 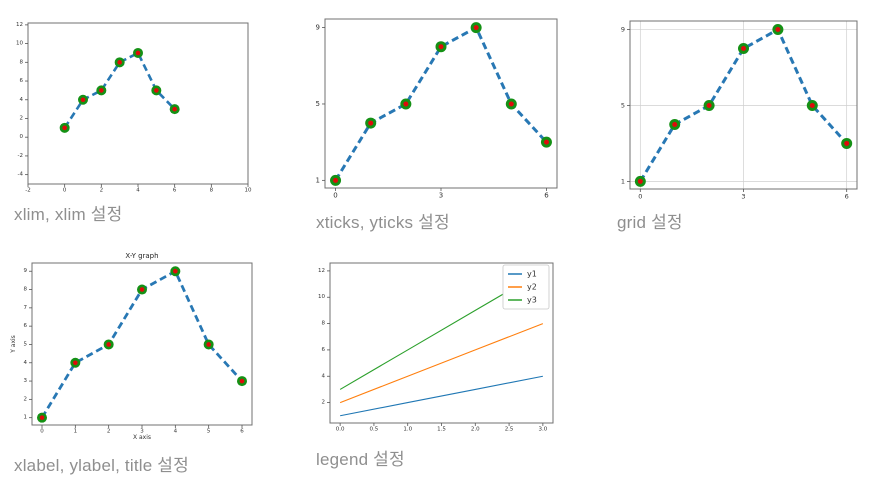 What do you see at coordinates (407, 430) in the screenshot?
I see `svg-text: 1.0` at bounding box center [407, 430].